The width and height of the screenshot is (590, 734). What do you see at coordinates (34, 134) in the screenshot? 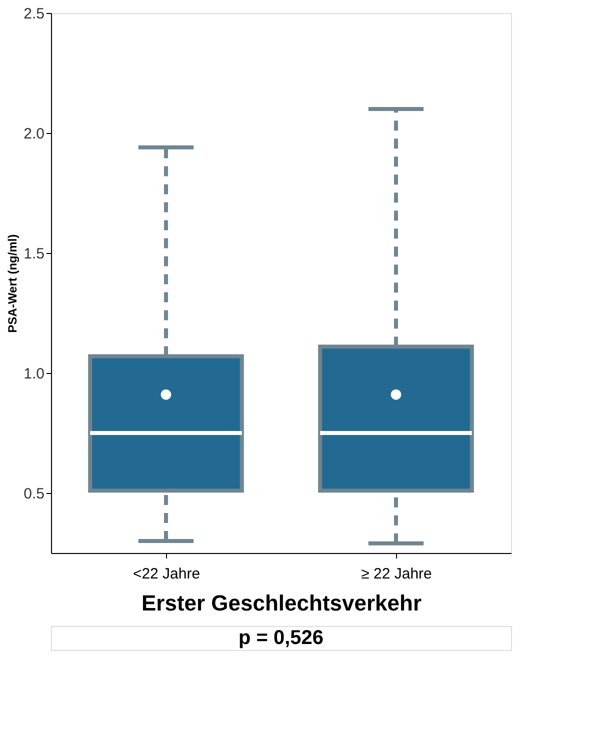
I see `y-tick-label: 2.0` at bounding box center [34, 134].